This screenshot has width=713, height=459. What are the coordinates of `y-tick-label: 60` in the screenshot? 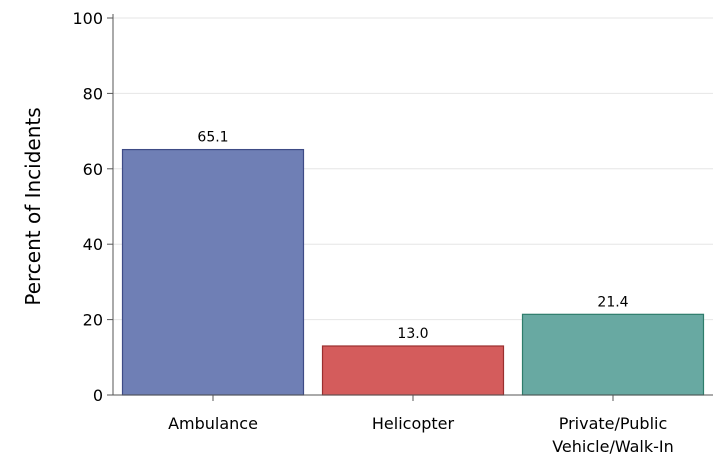 It's located at (93, 169).